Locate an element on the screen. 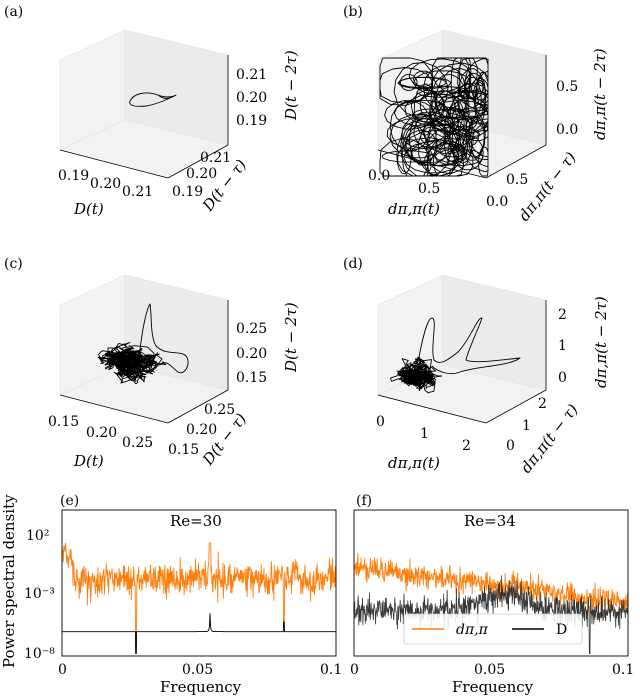 The width and height of the screenshot is (640, 696). x-axis-d is located at coordinates (432, 409).